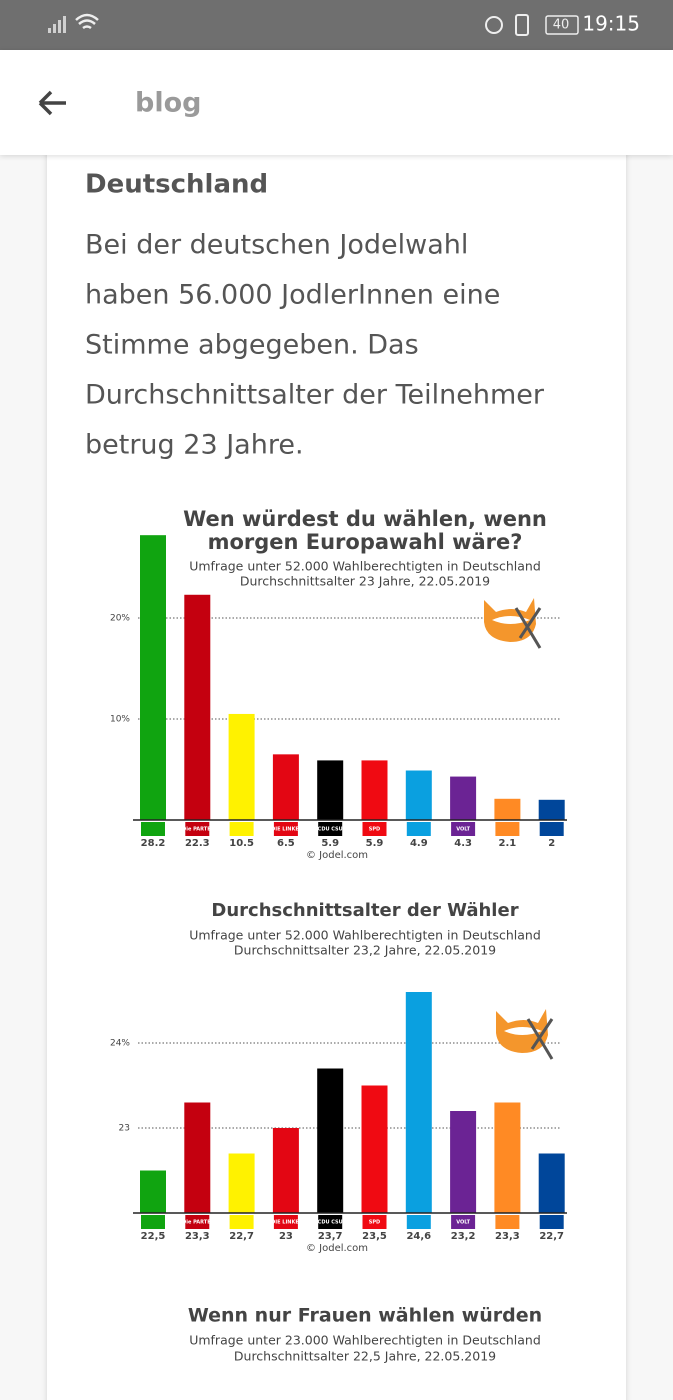 The height and width of the screenshot is (1400, 673). I want to click on chart-title: Wenn nur Frauen wählen würden, so click(365, 1316).